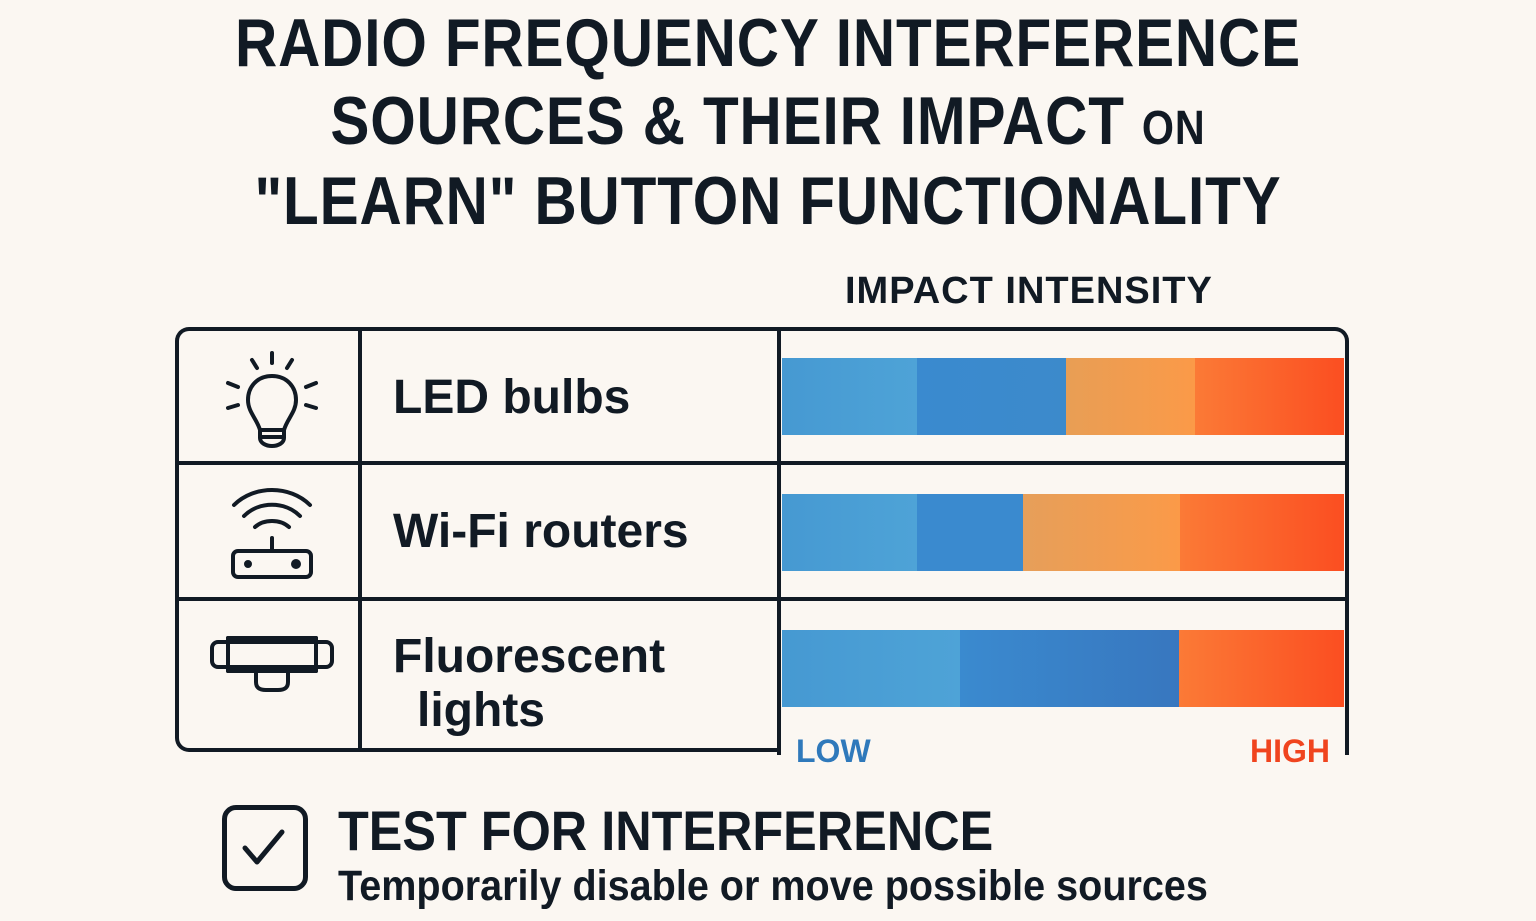  Describe the element at coordinates (529, 683) in the screenshot. I see `row-label-fluorescent-lights: Fluorescent lights` at that location.